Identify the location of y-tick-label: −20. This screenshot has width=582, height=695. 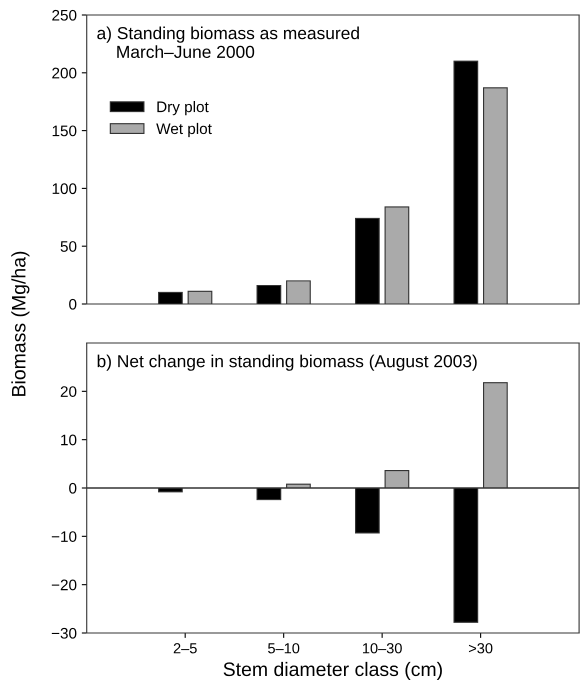
(64, 585).